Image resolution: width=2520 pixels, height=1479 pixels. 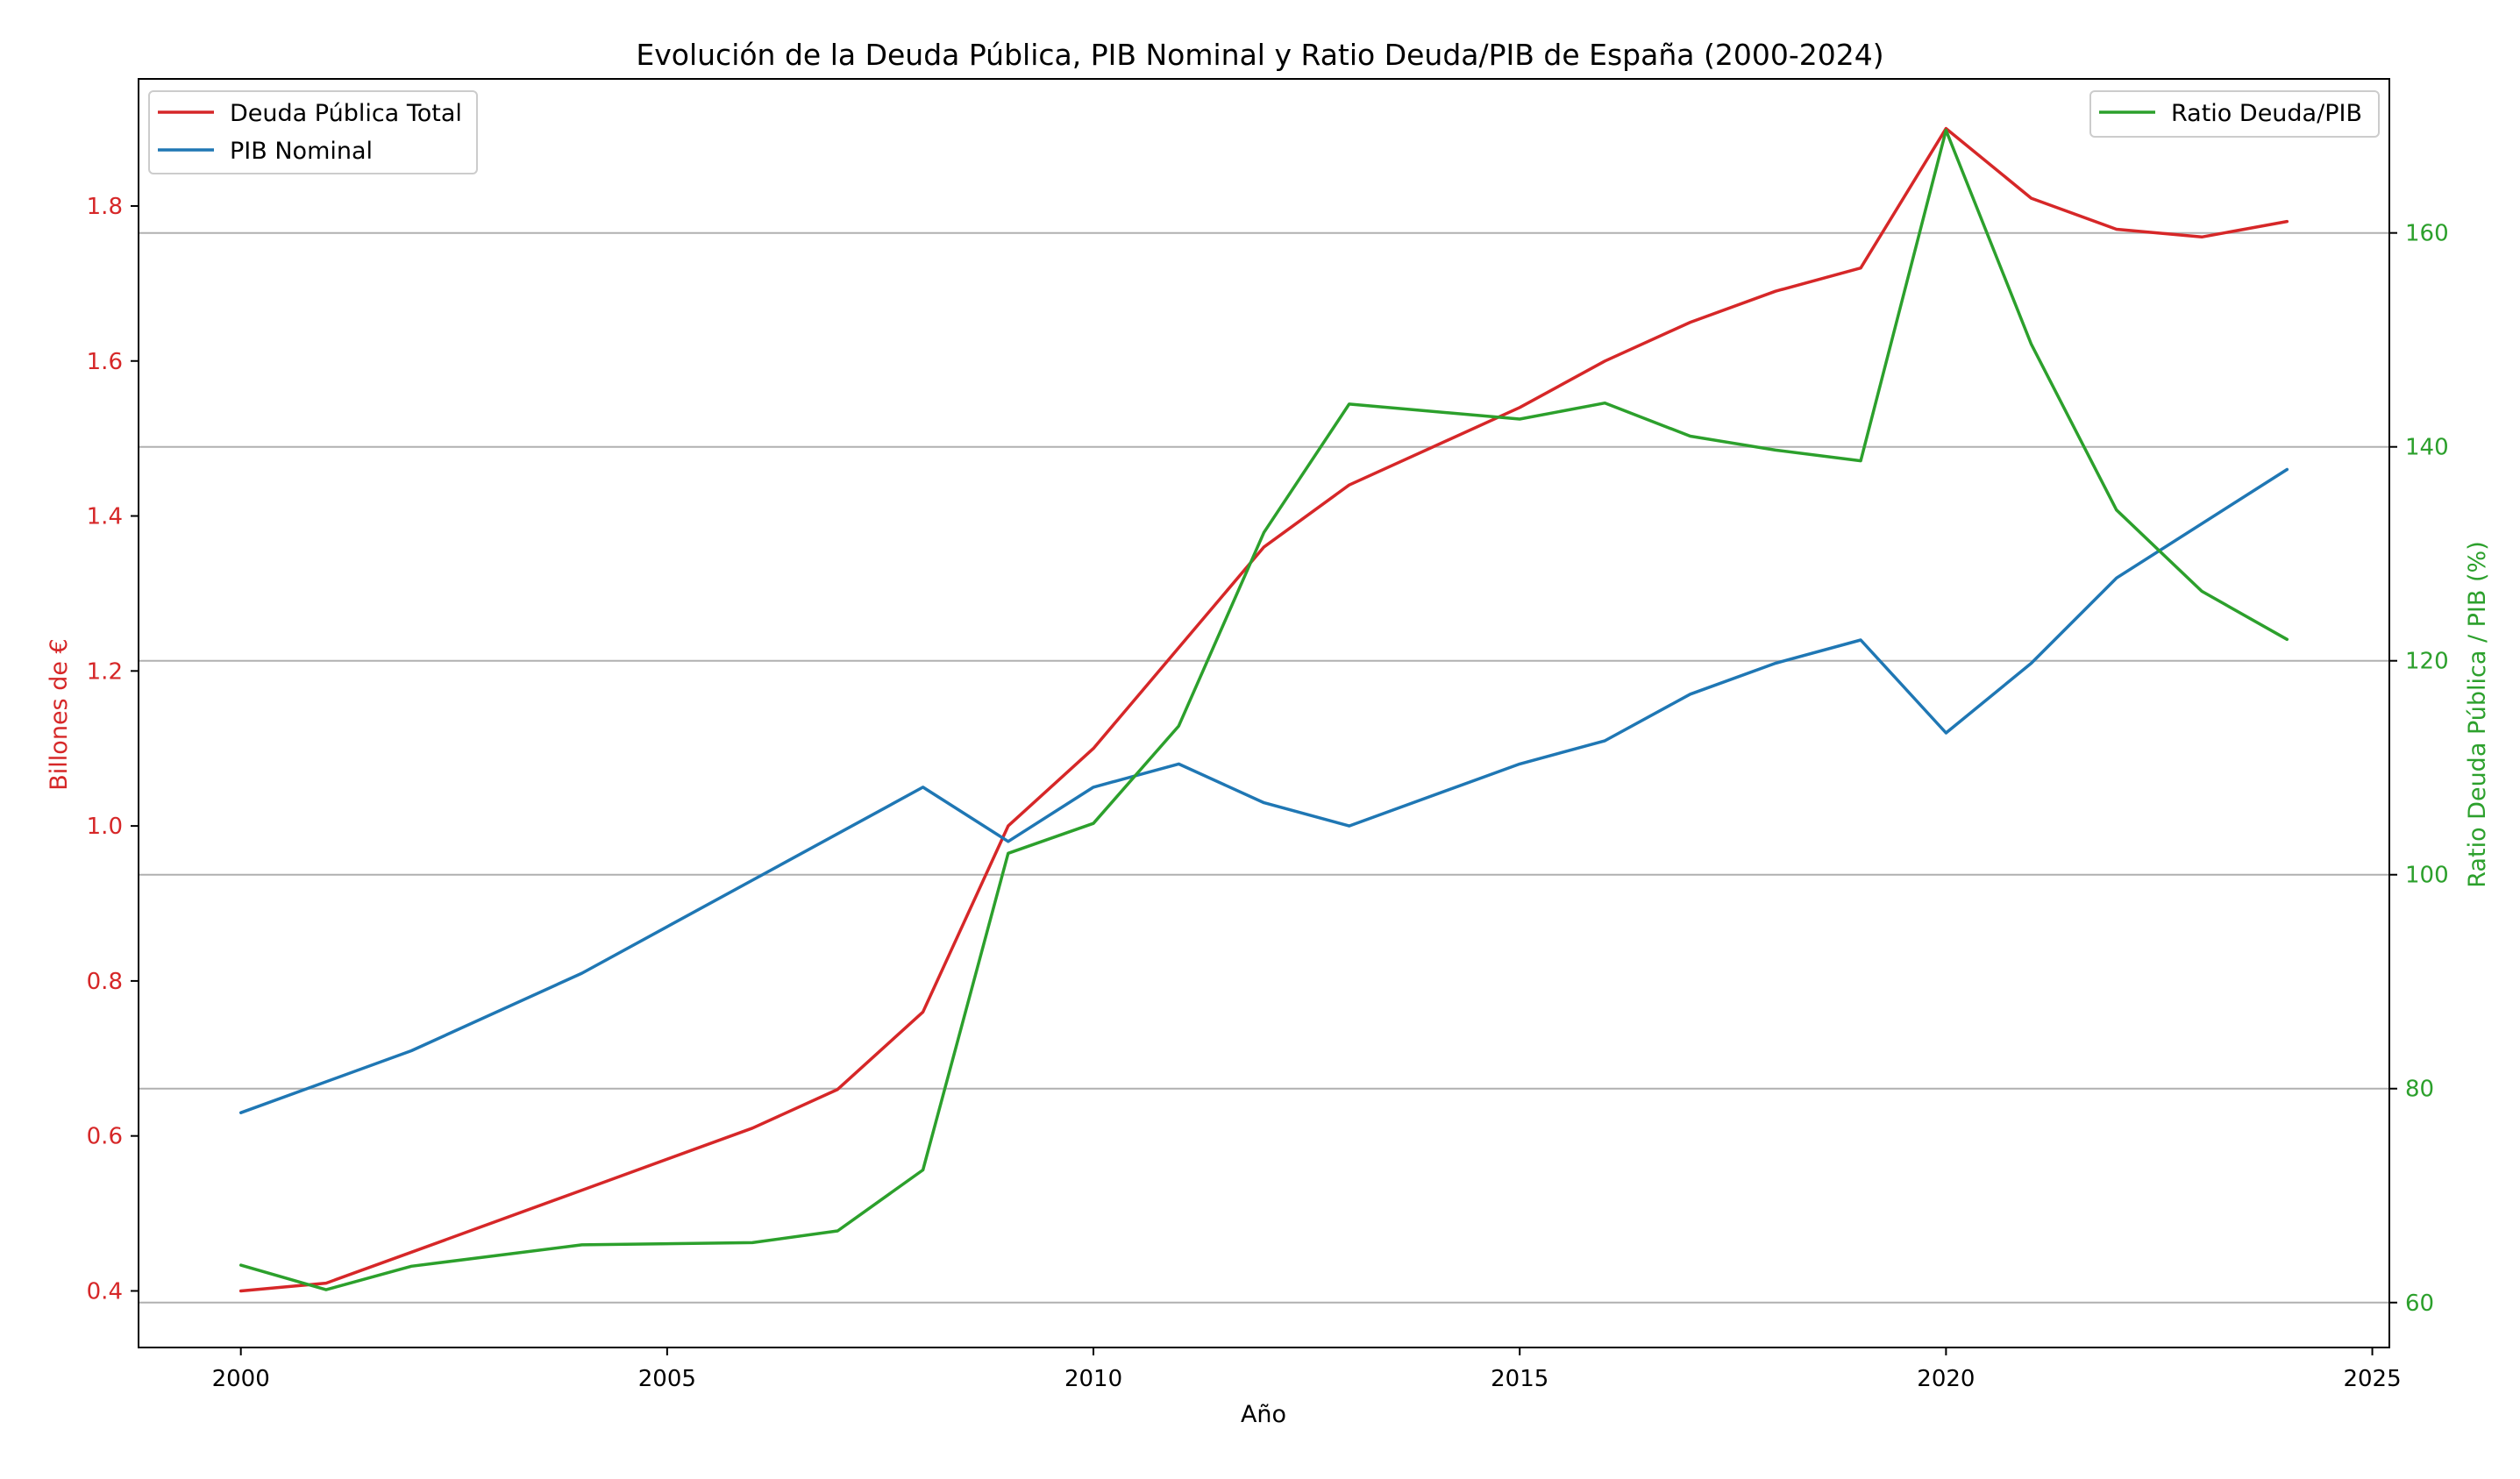 I want to click on legend-left-box, so click(x=313, y=132).